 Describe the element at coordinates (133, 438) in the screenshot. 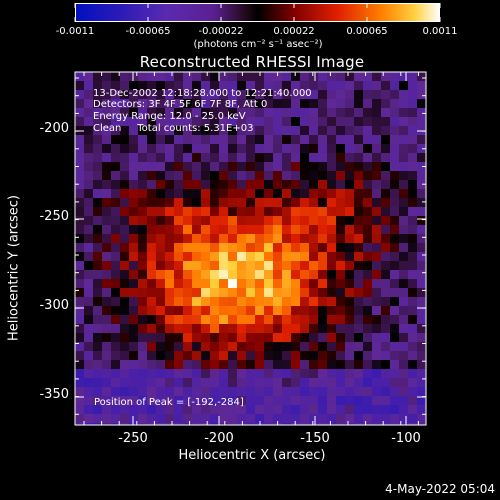

I see `x-tick-label: -250` at that location.